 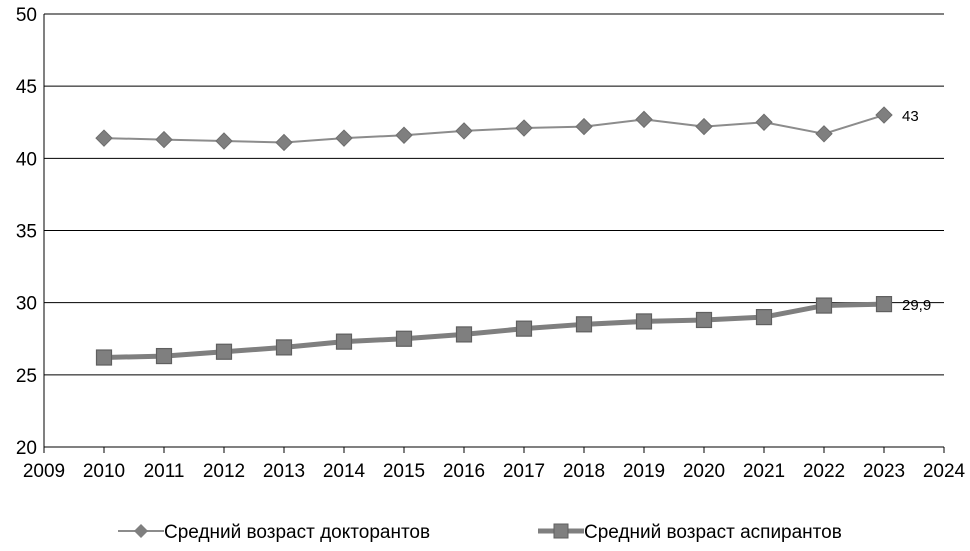 What do you see at coordinates (764, 471) in the screenshot?
I see `x-tick-label: 2021` at bounding box center [764, 471].